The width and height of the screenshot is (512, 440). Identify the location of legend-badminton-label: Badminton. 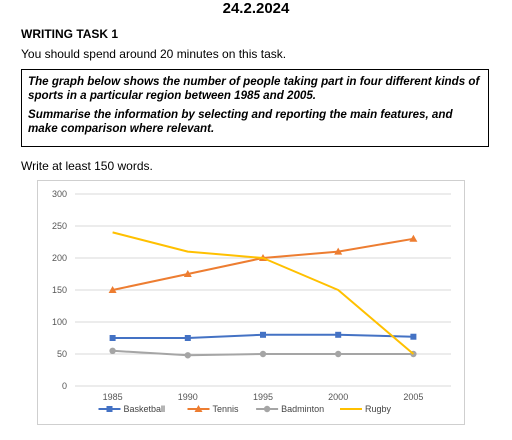
(302, 409).